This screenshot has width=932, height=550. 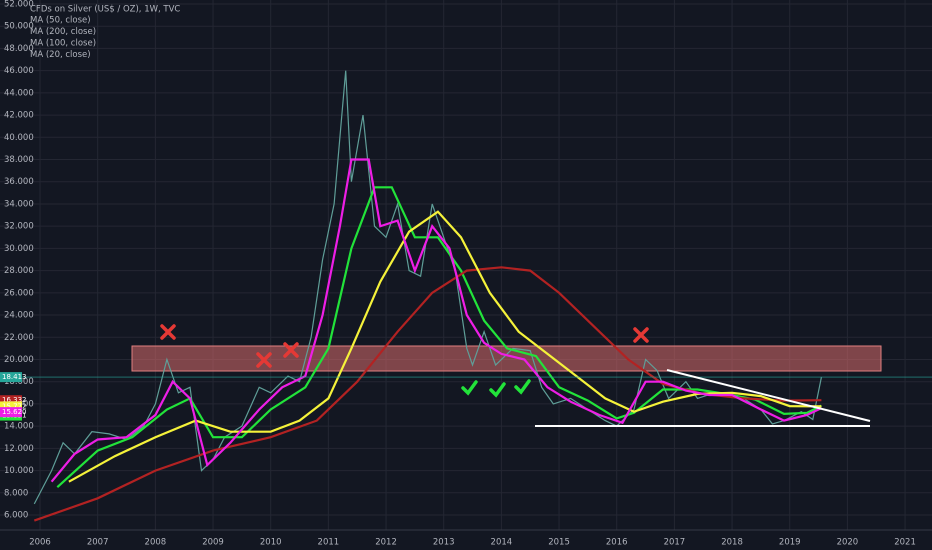 What do you see at coordinates (19, 49) in the screenshot?
I see `y-tick-label: 48.000` at bounding box center [19, 49].